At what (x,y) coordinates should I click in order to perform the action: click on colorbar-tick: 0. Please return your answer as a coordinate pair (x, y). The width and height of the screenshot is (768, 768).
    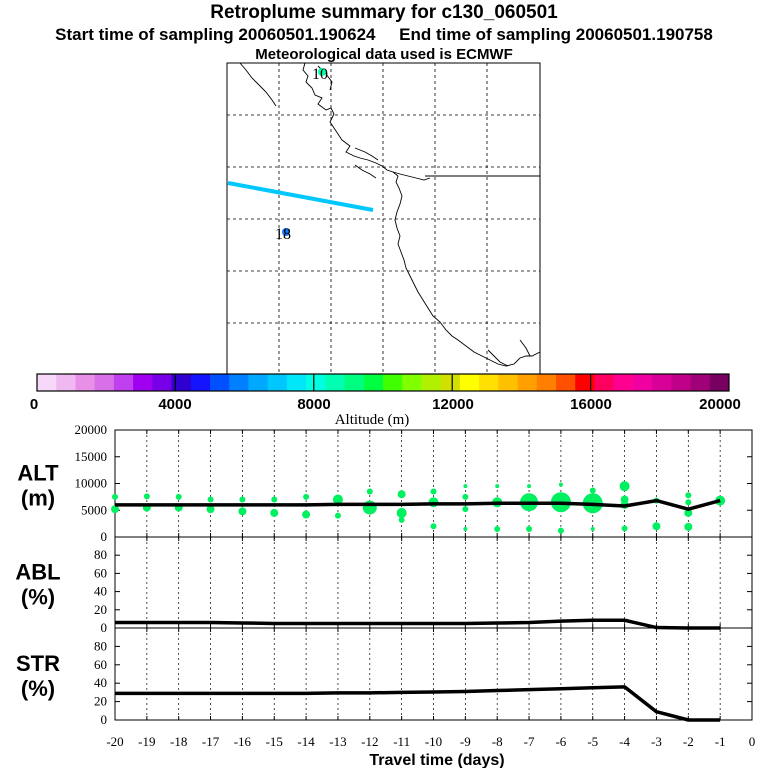
    Looking at the image, I should click on (34, 404).